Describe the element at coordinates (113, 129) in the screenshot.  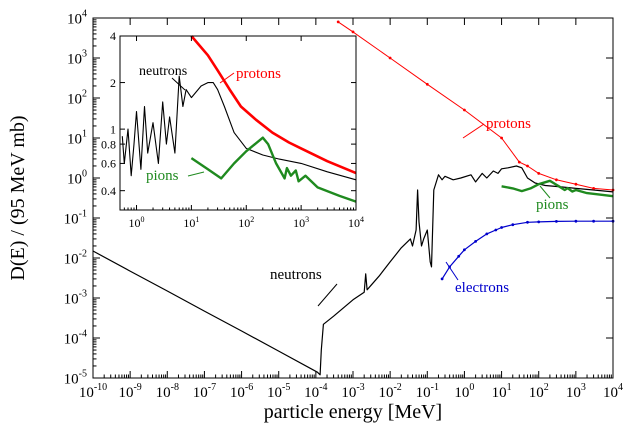
I see `inset-y-tick-label-3: 1` at that location.